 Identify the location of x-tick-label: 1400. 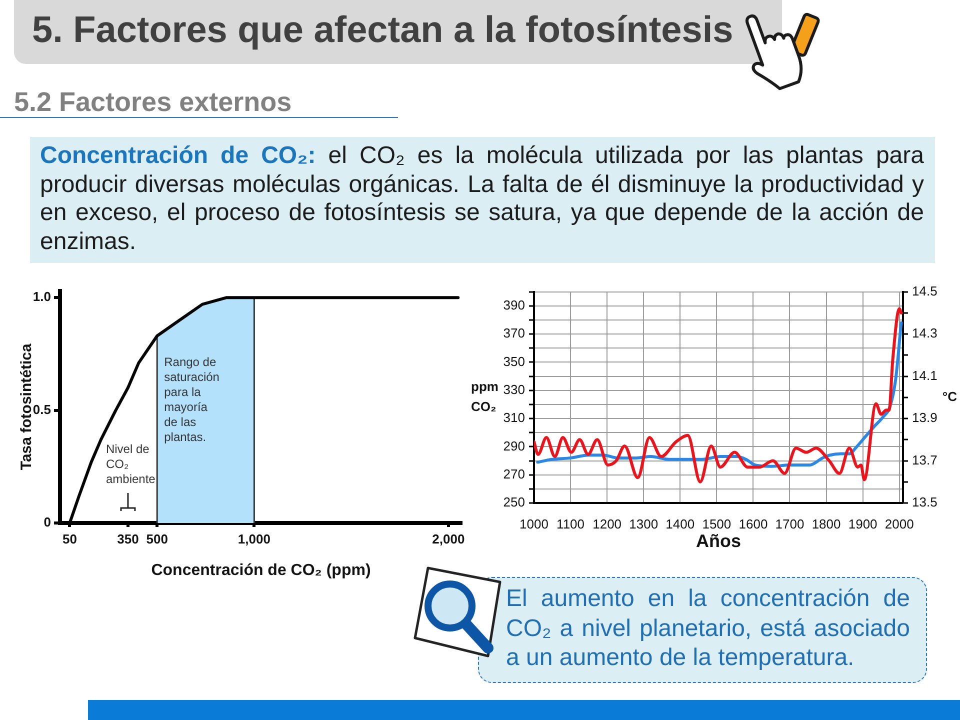
(680, 524).